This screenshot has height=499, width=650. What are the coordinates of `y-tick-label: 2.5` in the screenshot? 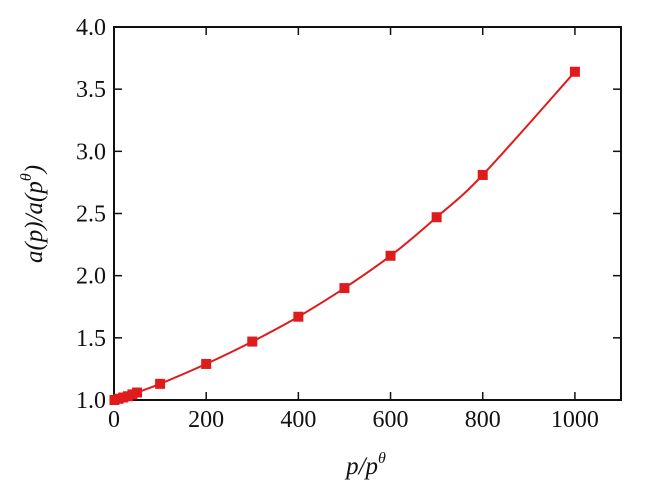 It's located at (91, 215).